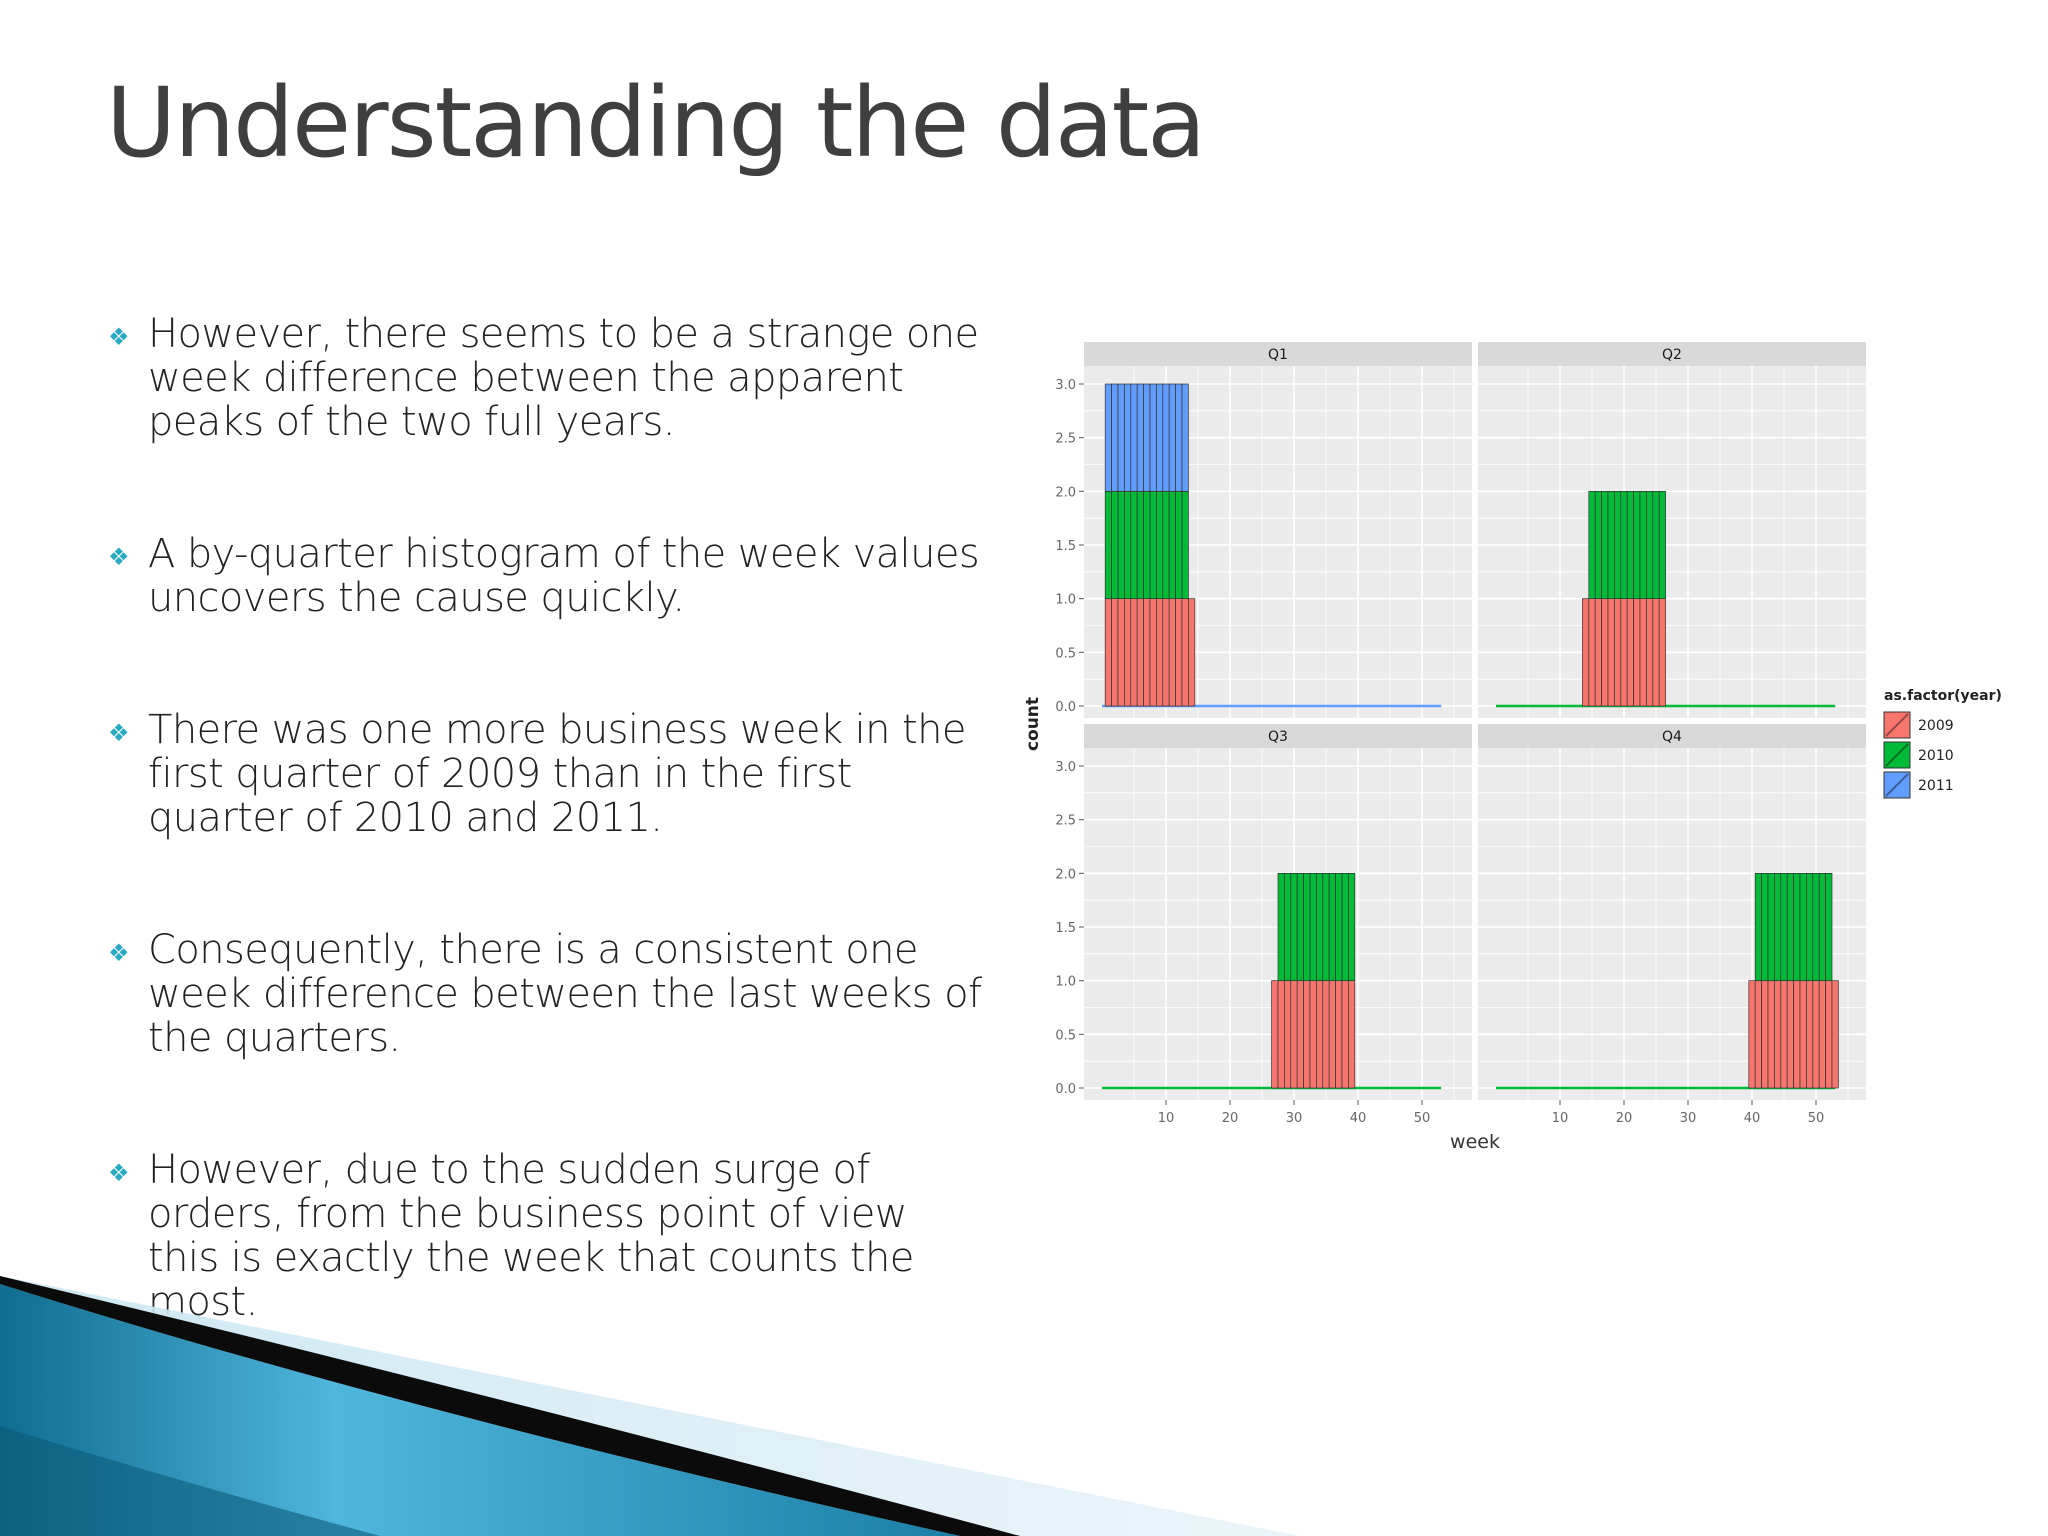 This screenshot has height=1536, width=2048. What do you see at coordinates (1475, 1142) in the screenshot?
I see `x-axis-title: week` at bounding box center [1475, 1142].